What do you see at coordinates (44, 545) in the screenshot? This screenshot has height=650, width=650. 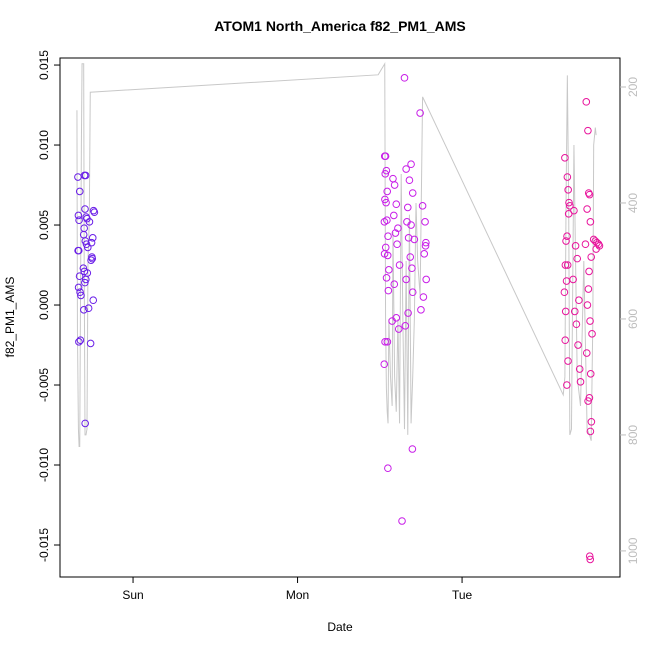 I see `y-tick-label: -0.015` at bounding box center [44, 545].